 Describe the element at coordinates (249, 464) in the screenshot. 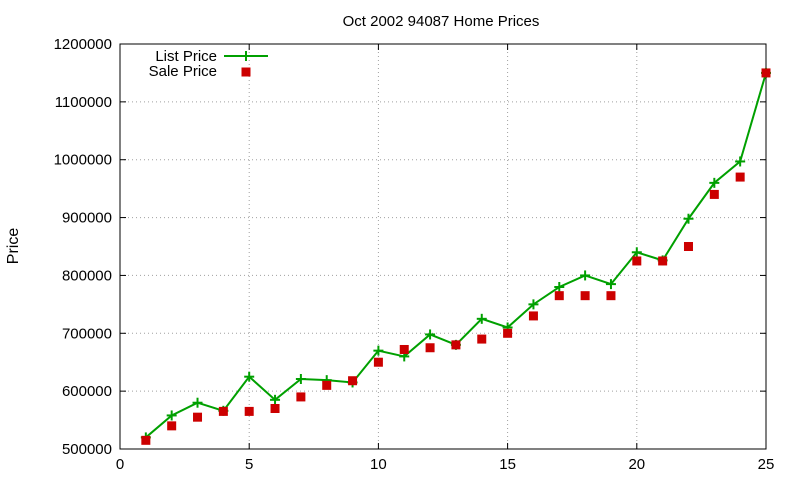

I see `x-tick-label: 5` at that location.